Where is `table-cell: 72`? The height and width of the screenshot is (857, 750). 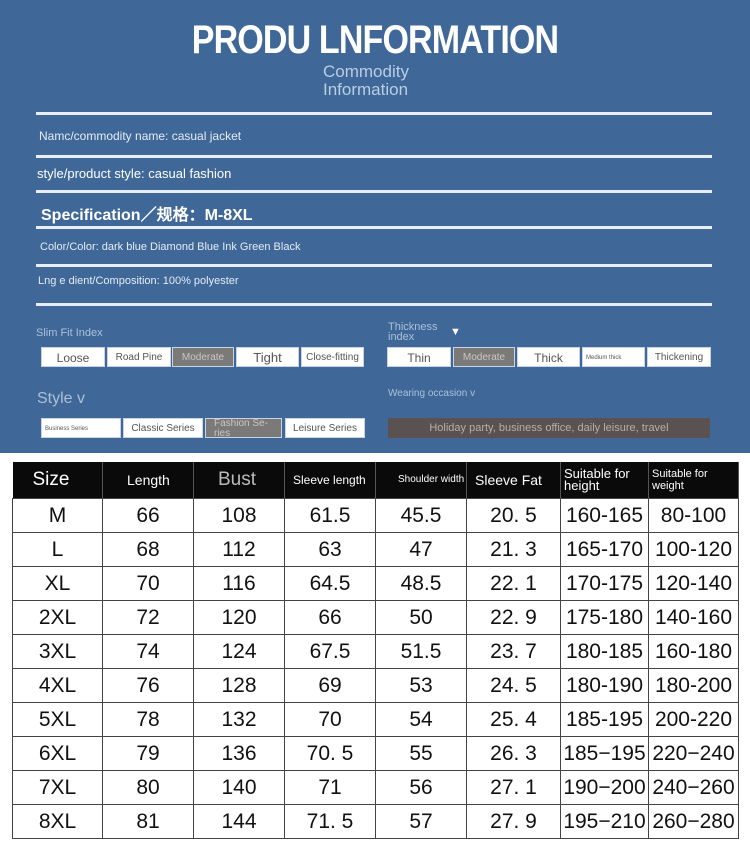 table-cell: 72 is located at coordinates (148, 617).